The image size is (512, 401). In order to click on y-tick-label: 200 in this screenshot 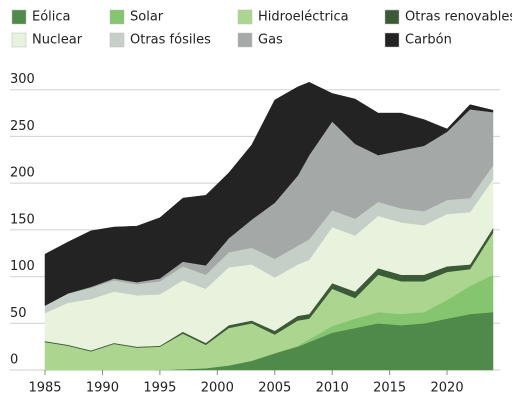, I will do `click(22, 173)`.